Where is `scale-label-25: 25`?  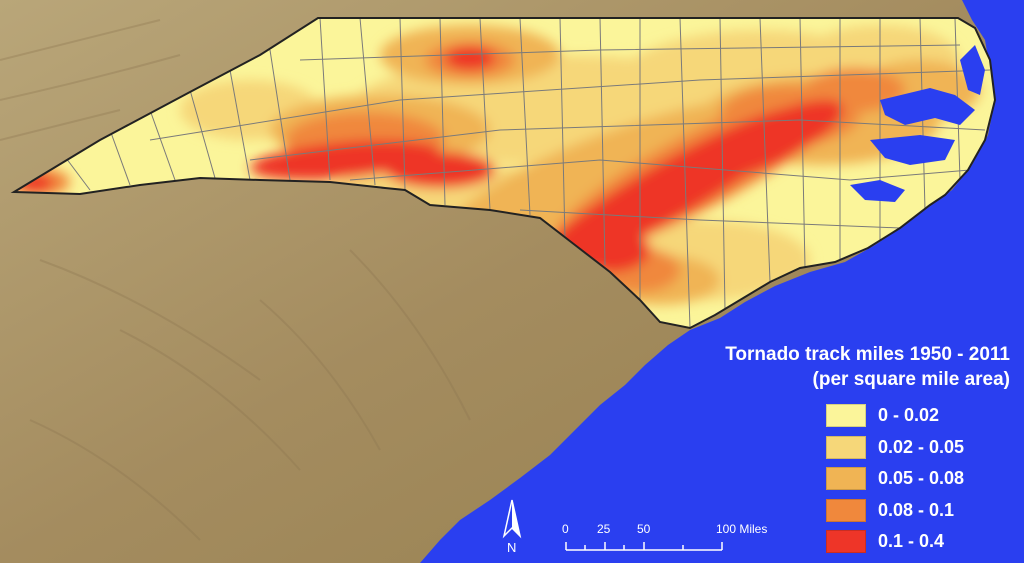 scale-label-25: 25 is located at coordinates (604, 529).